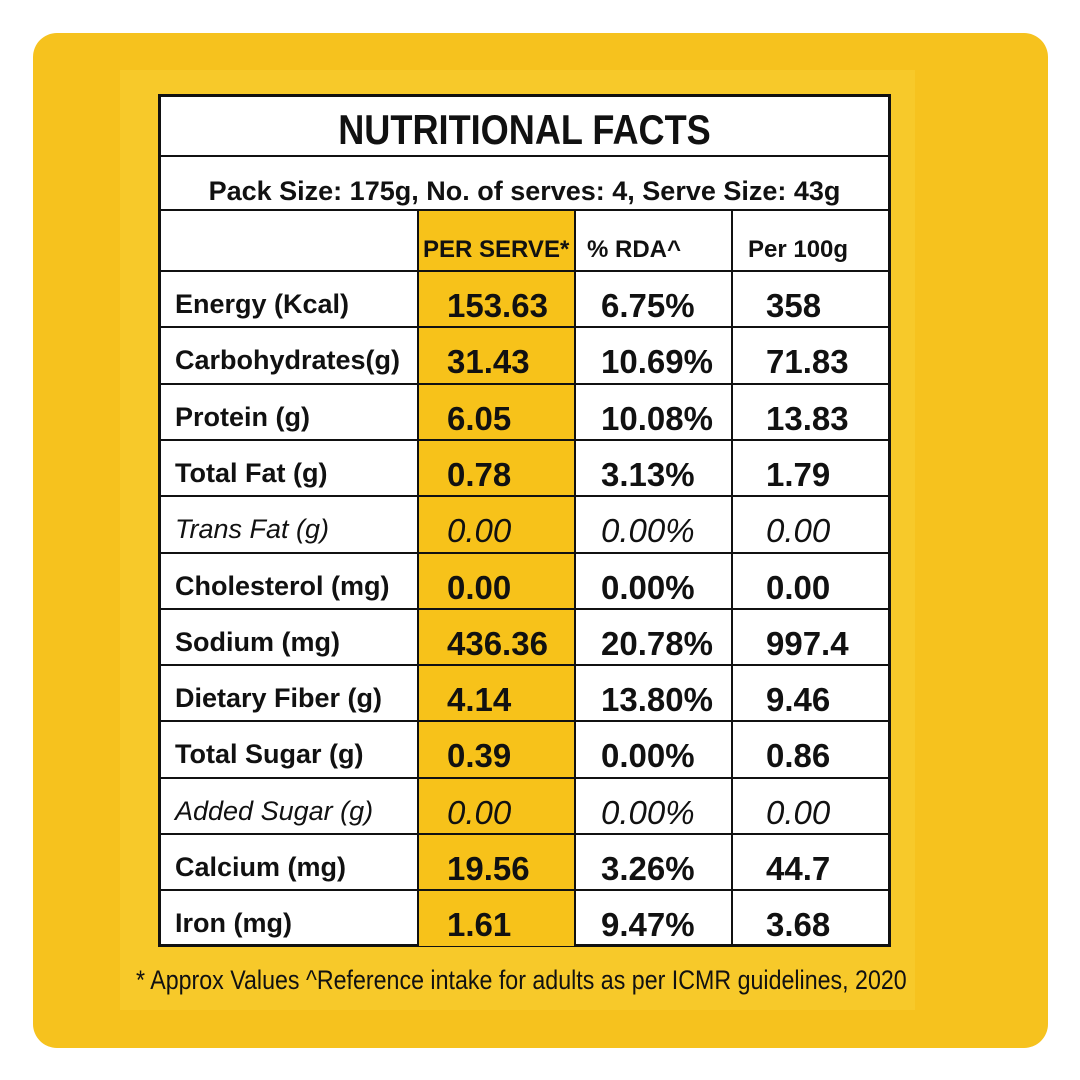 The image size is (1080, 1080). Describe the element at coordinates (657, 362) in the screenshot. I see `value-rda: 10.69%` at that location.